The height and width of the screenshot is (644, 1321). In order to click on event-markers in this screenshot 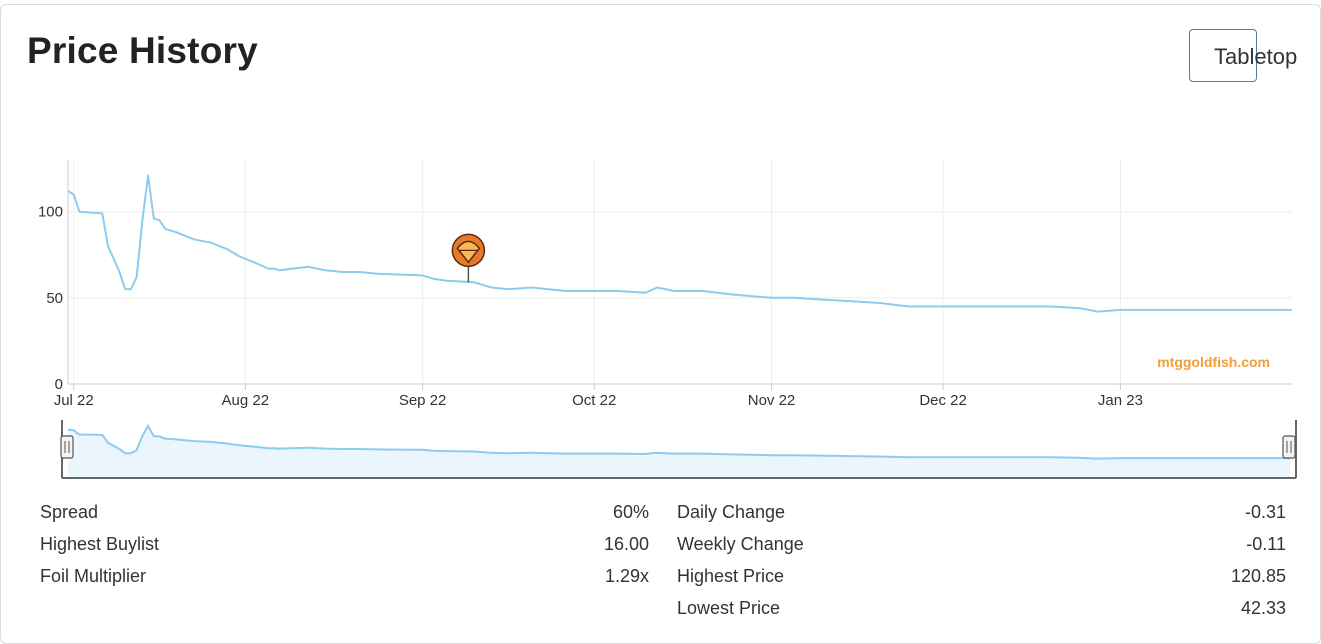, I will do `click(468, 258)`.